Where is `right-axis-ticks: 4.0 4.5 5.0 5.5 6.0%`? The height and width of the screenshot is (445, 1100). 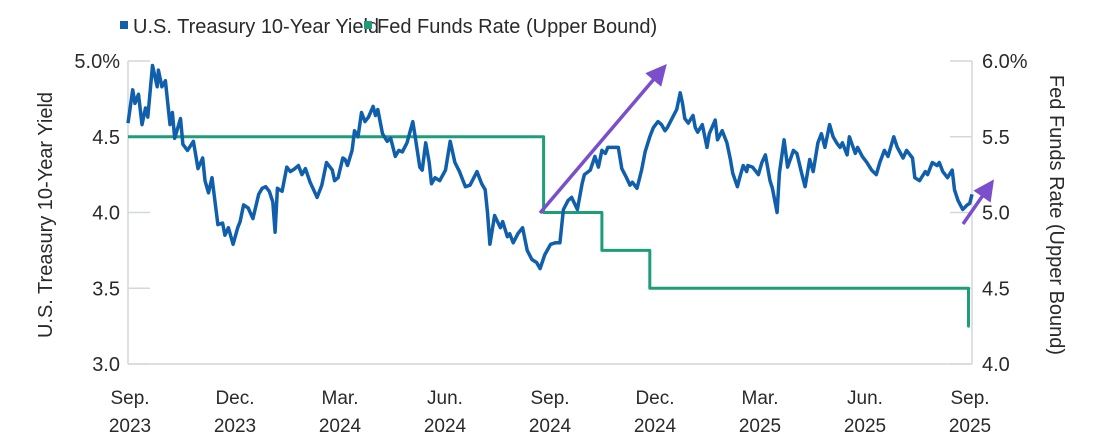
right-axis-ticks: 4.0 4.5 5.0 5.5 6.0% is located at coordinates (989, 213).